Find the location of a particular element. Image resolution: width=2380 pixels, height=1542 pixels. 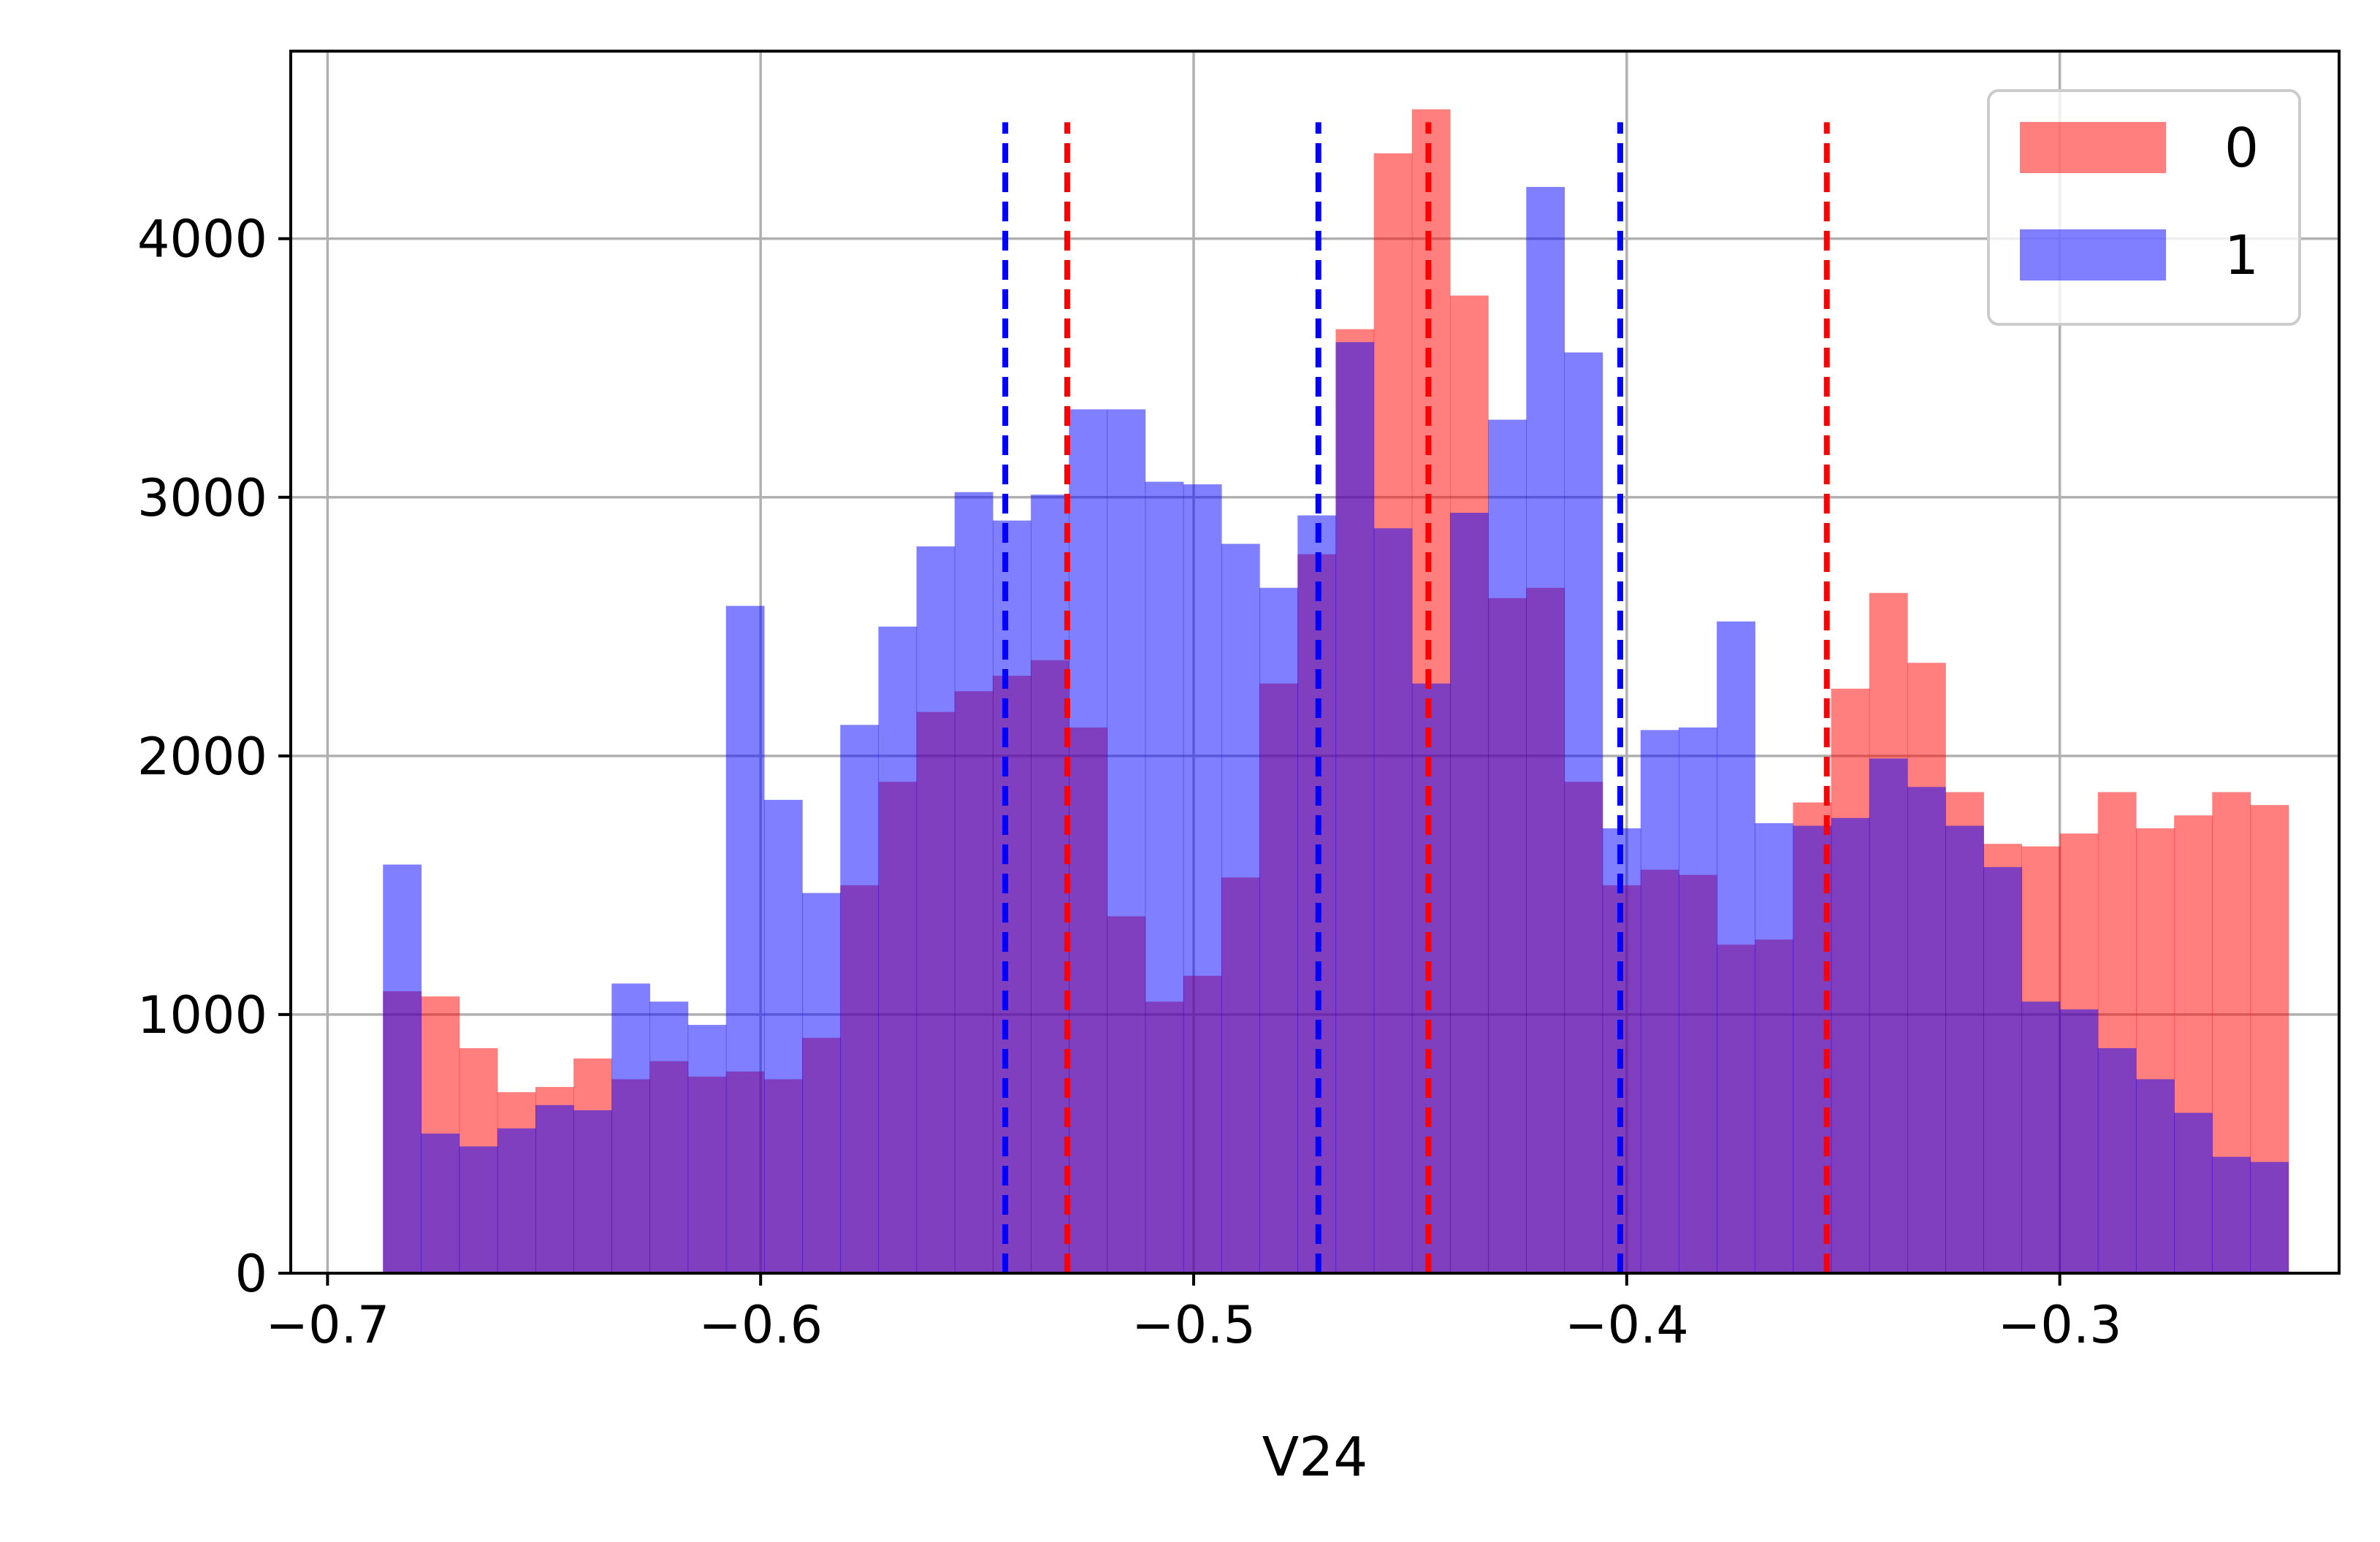

y-tick-label-3: 3000 is located at coordinates (202, 498).